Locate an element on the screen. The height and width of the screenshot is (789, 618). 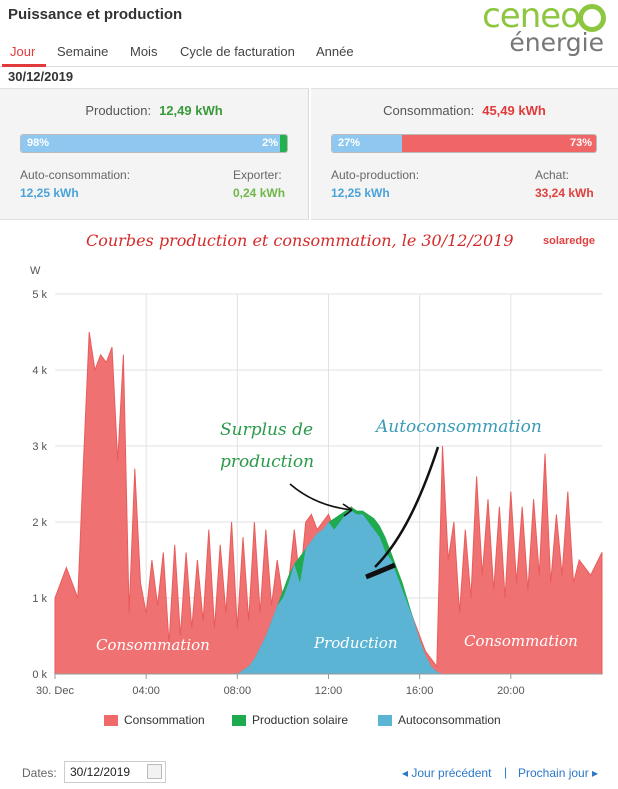
production-value: 12,49 kWh is located at coordinates (191, 110).